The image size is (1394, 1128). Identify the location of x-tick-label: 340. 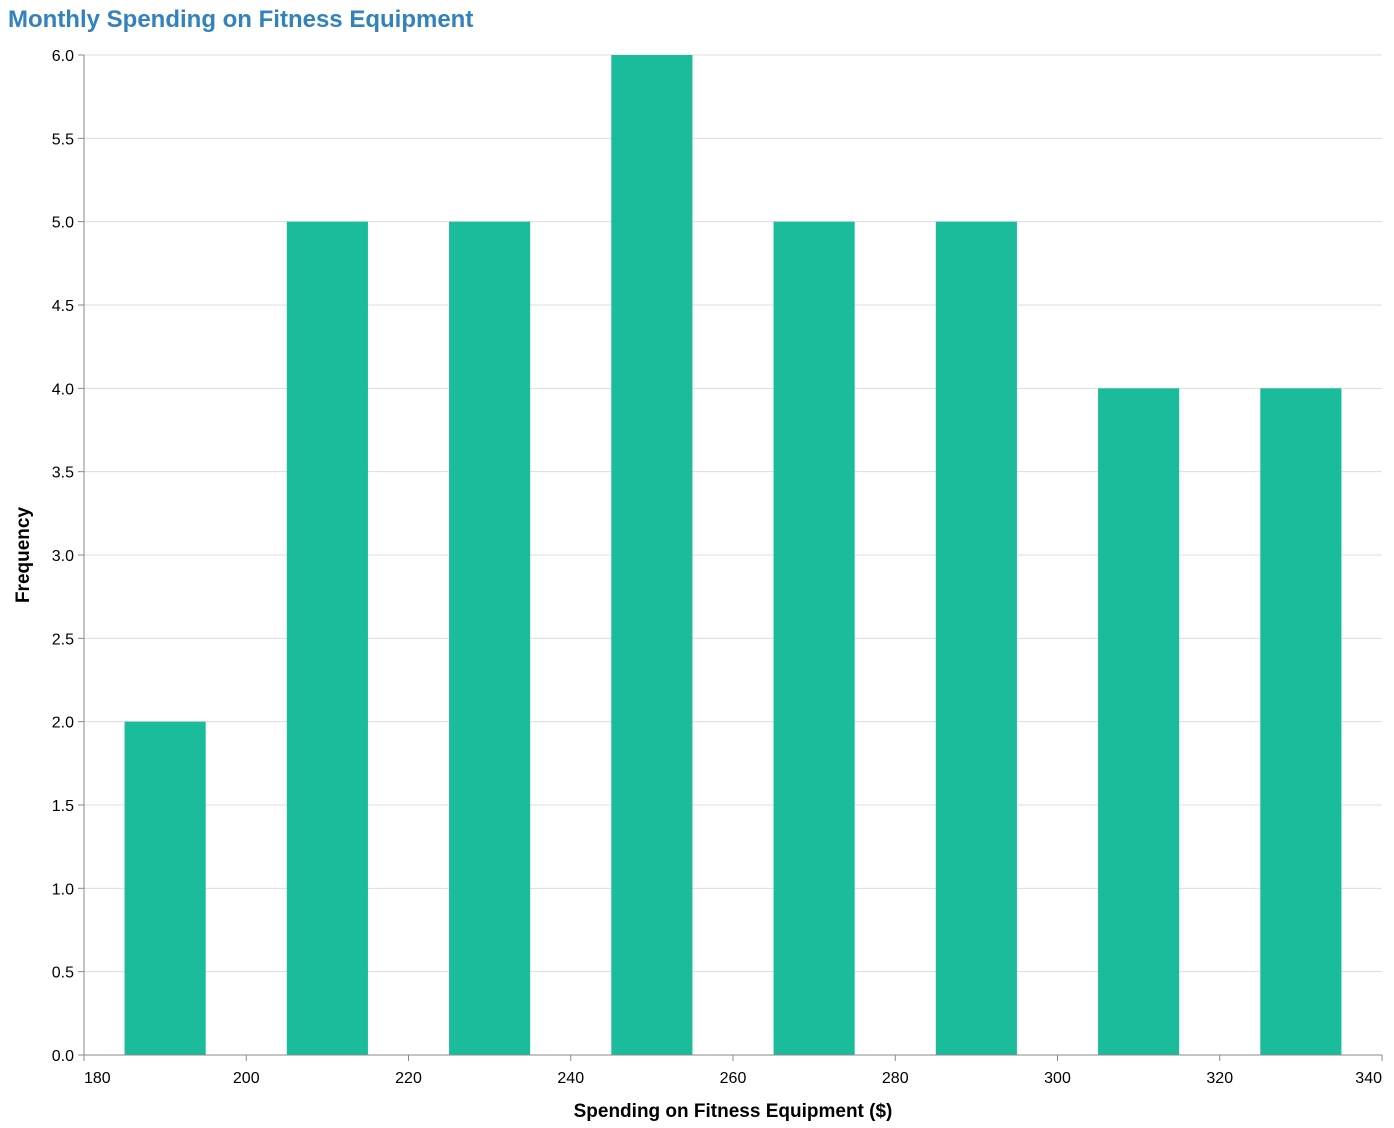
(1368, 1078).